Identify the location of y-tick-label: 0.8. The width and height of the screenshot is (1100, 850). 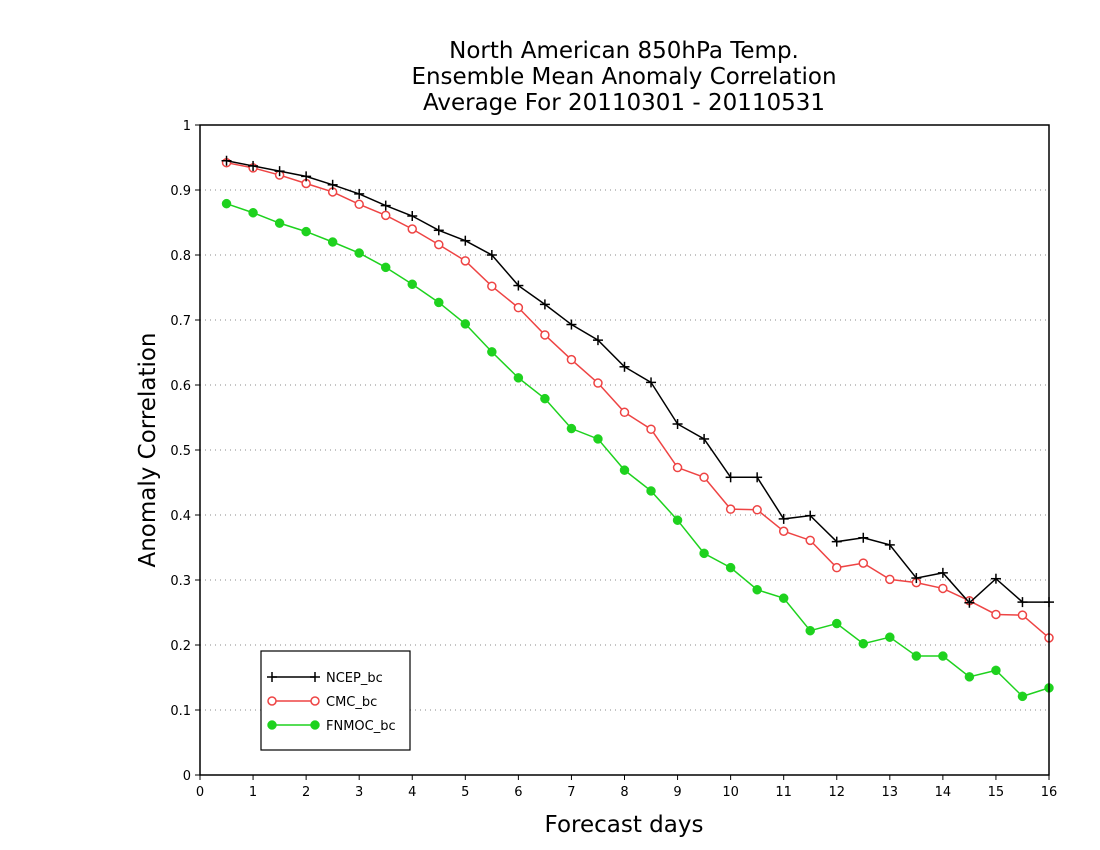
(180, 256).